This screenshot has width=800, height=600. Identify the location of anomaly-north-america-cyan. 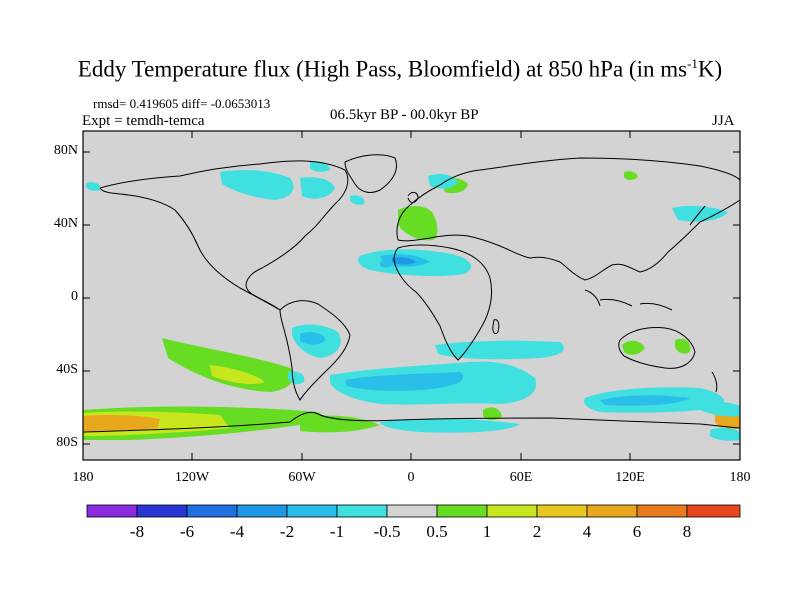
(257, 185).